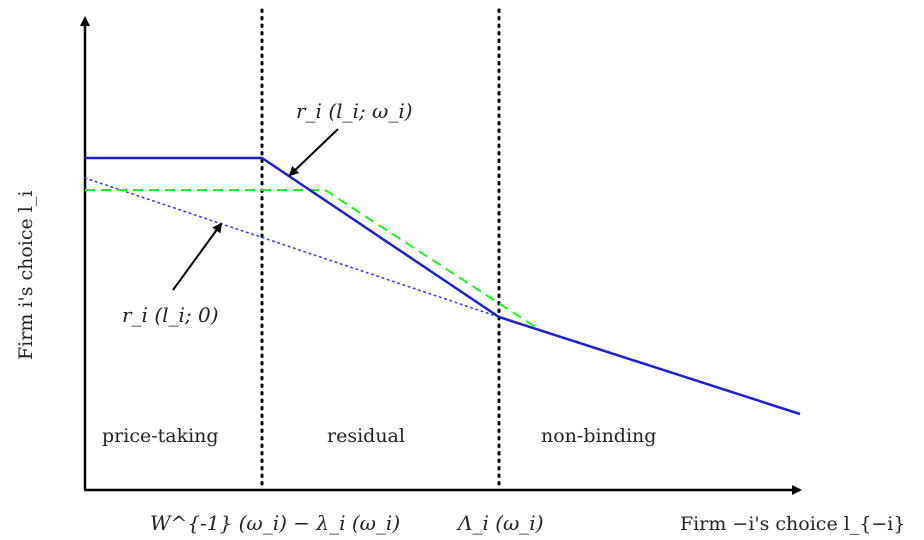 This screenshot has width=924, height=540. Describe the element at coordinates (598, 436) in the screenshot. I see `region-label-non-binding: non-binding` at that location.